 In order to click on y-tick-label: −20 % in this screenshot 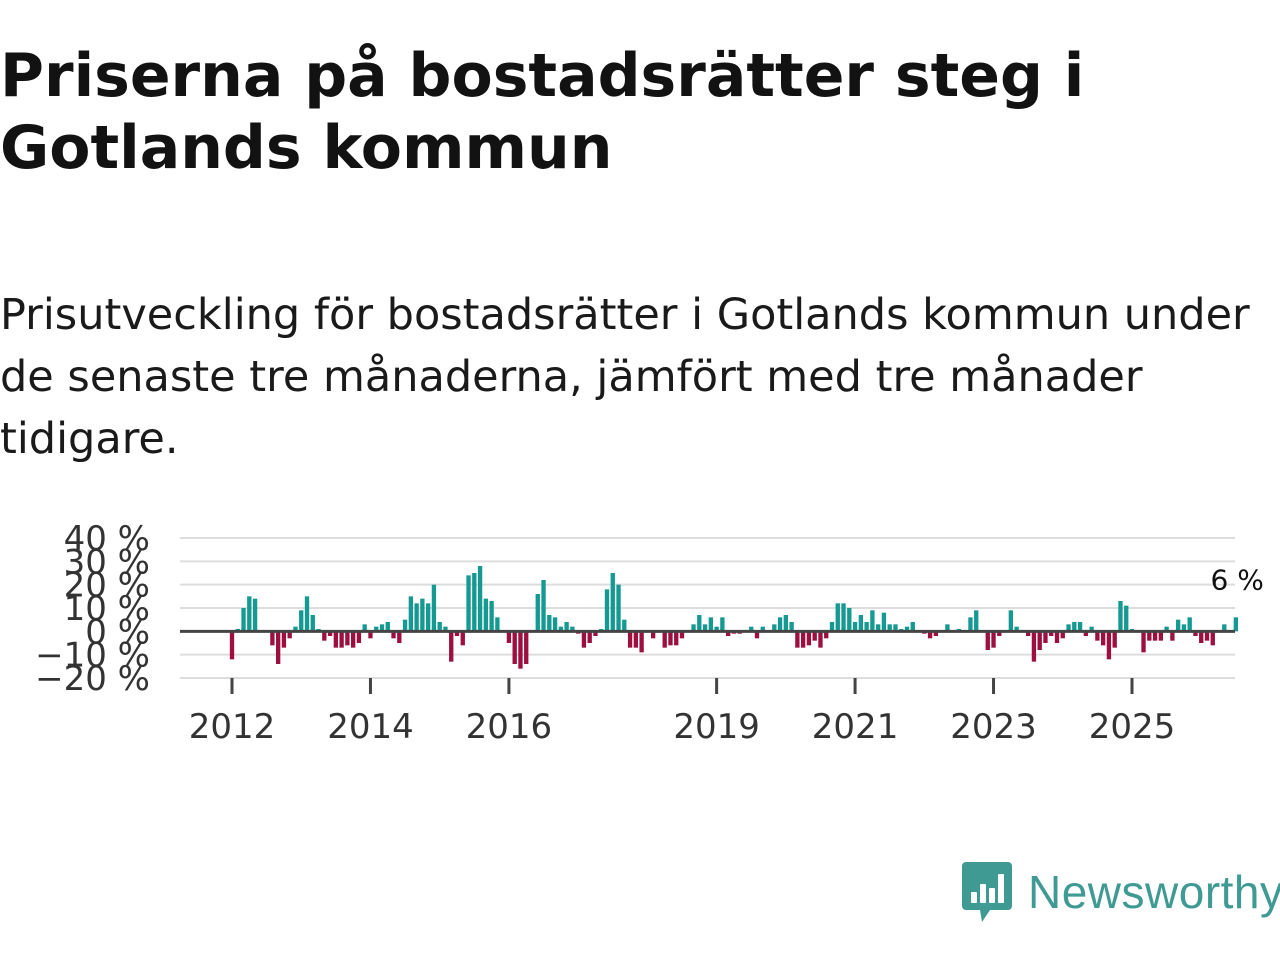, I will do `click(92, 679)`.